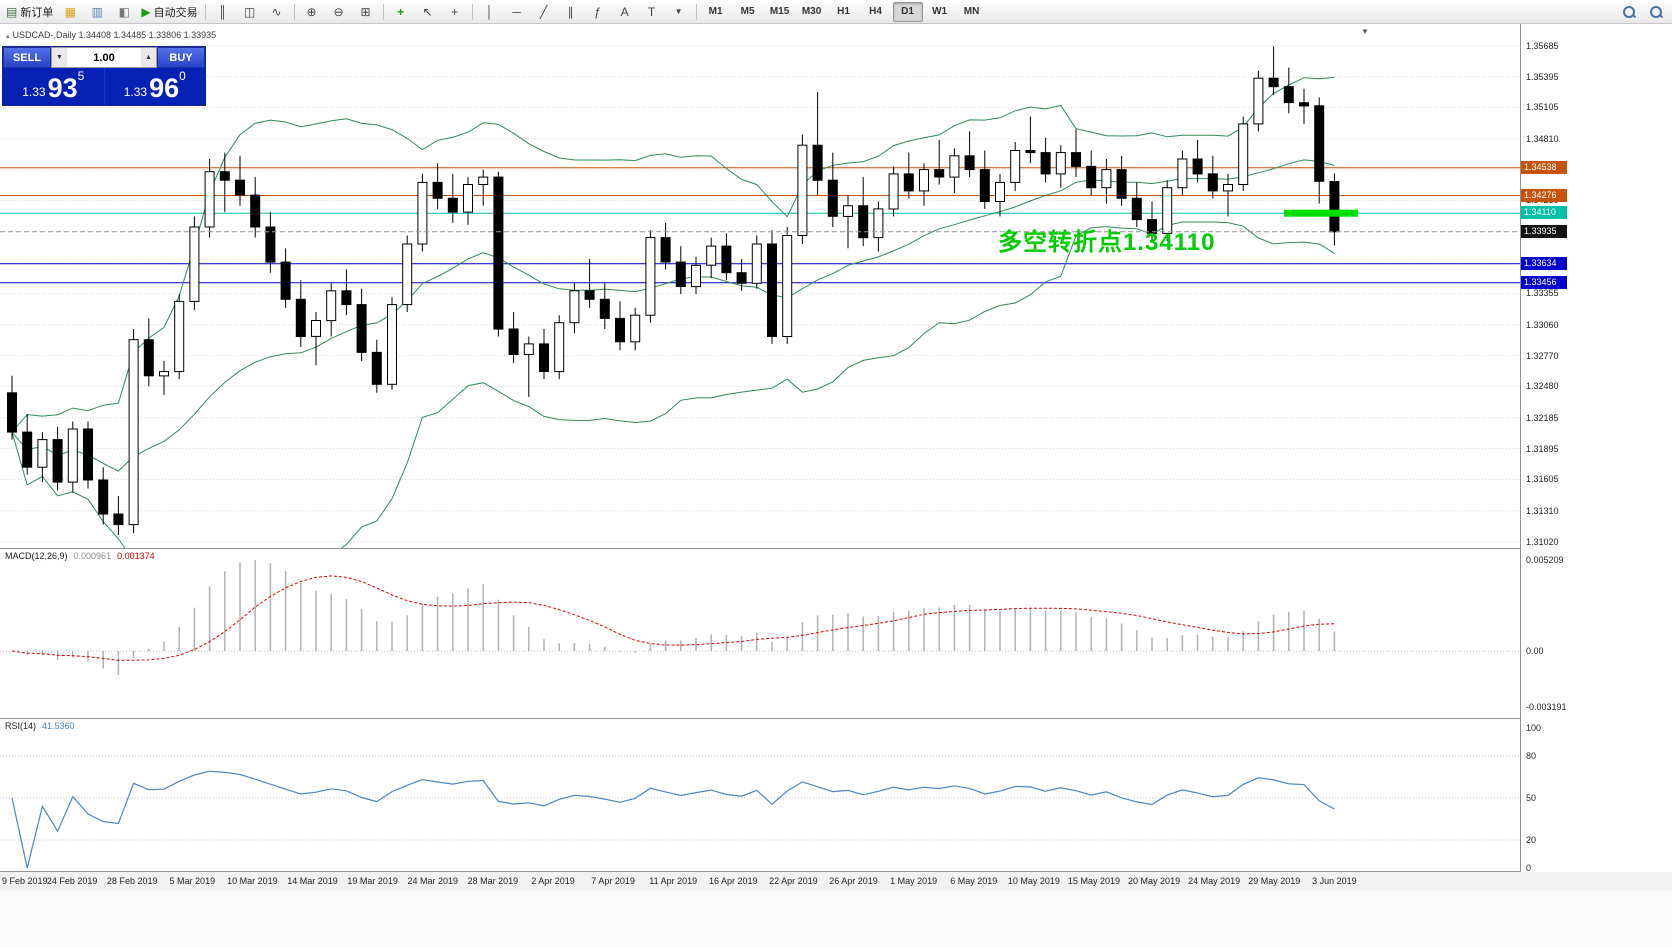 The width and height of the screenshot is (1672, 947). I want to click on bar-chart-button: ║, so click(223, 12).